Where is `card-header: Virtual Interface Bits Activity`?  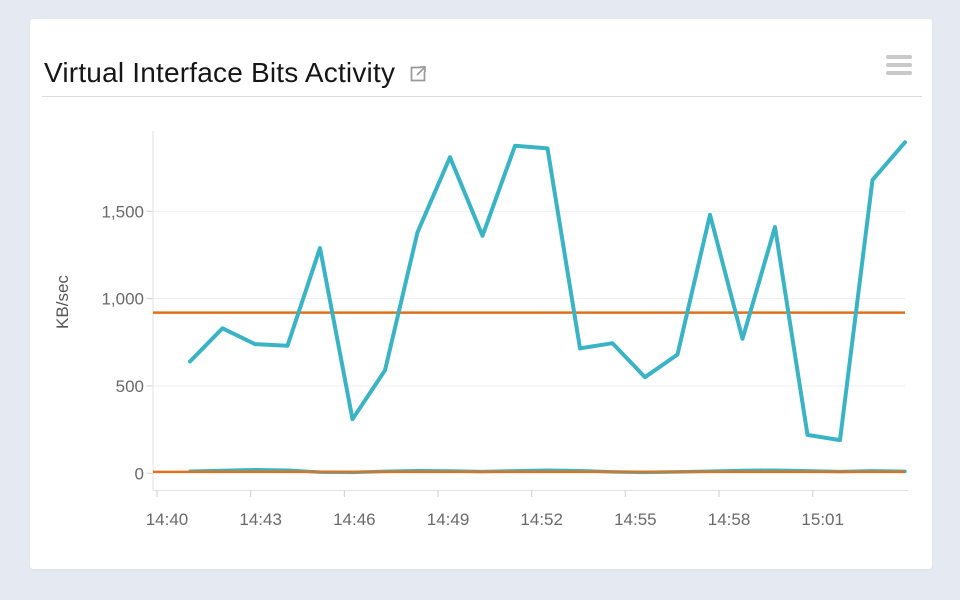
card-header: Virtual Interface Bits Activity is located at coordinates (483, 57).